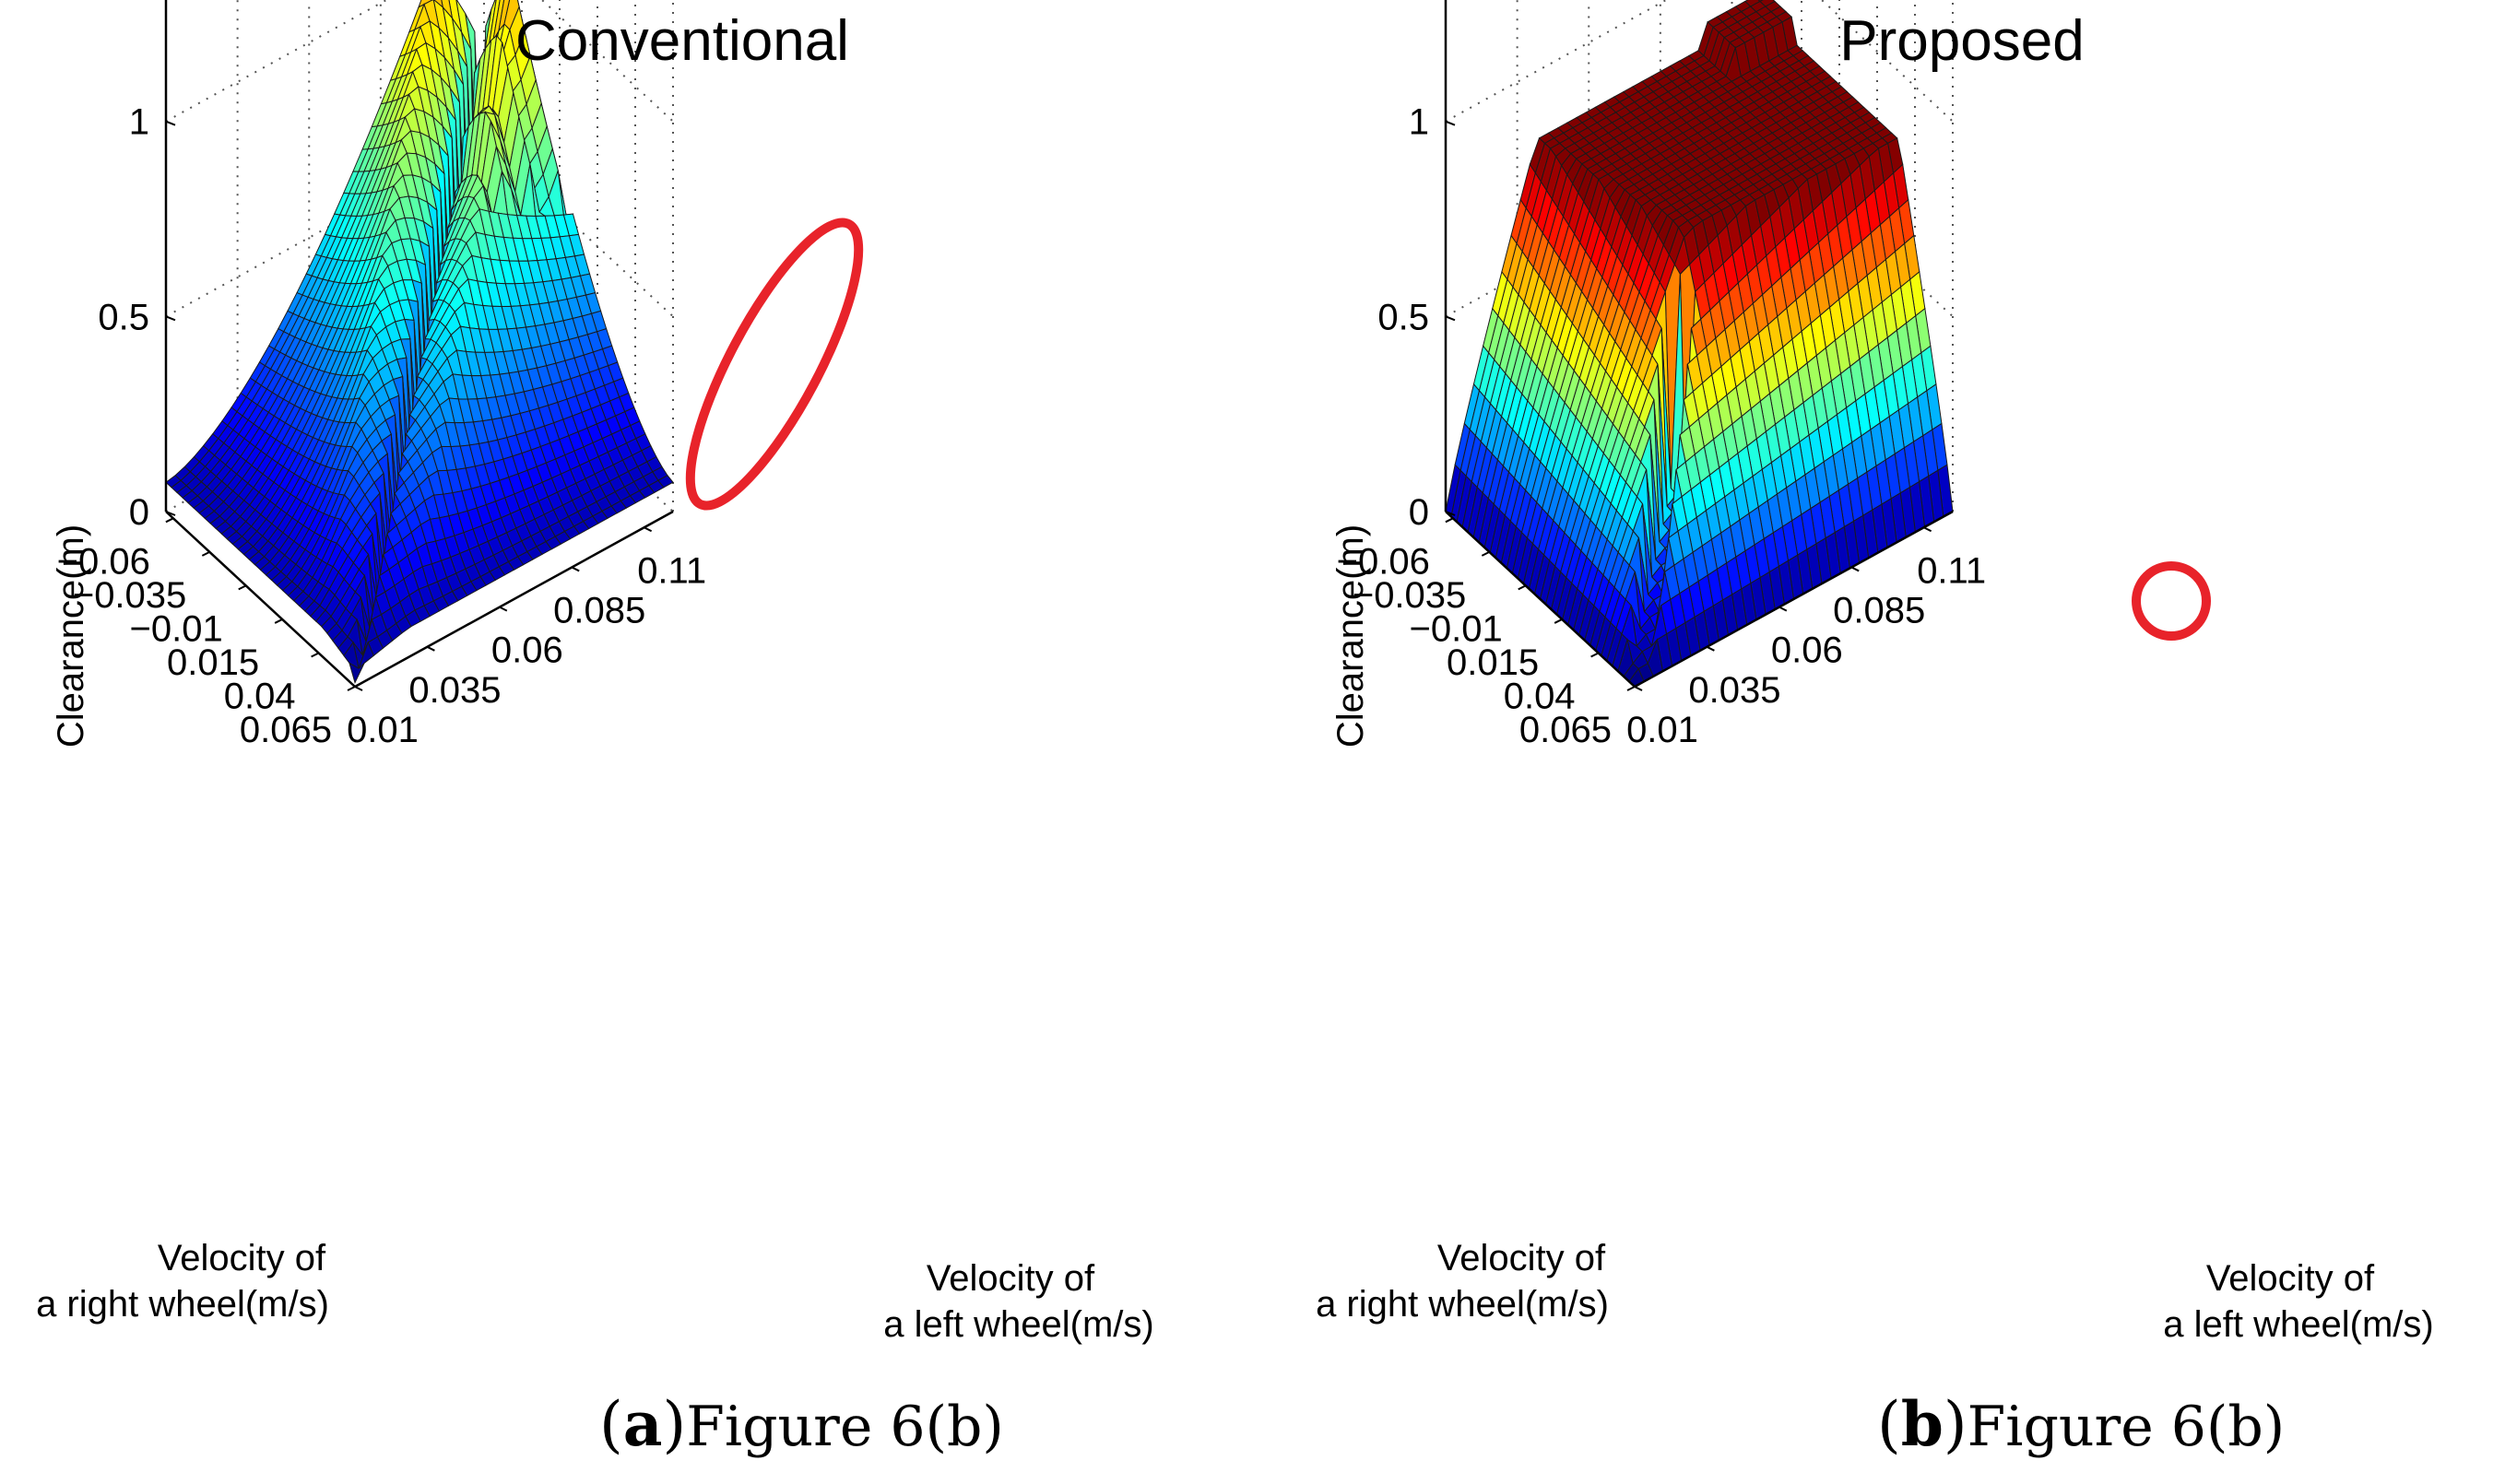 Image resolution: width=2517 pixels, height=1484 pixels. I want to click on chart-title: Conventional, so click(682, 41).